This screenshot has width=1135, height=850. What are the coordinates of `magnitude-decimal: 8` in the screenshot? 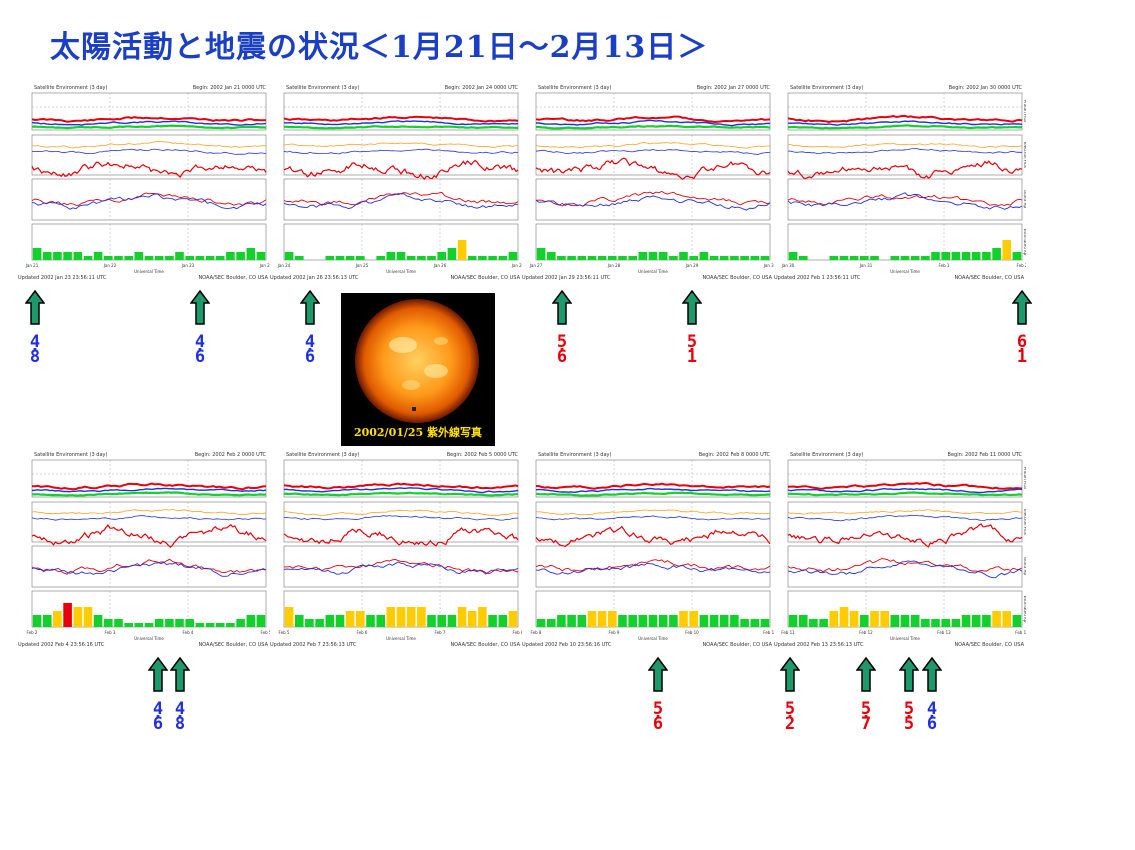 It's located at (180, 724).